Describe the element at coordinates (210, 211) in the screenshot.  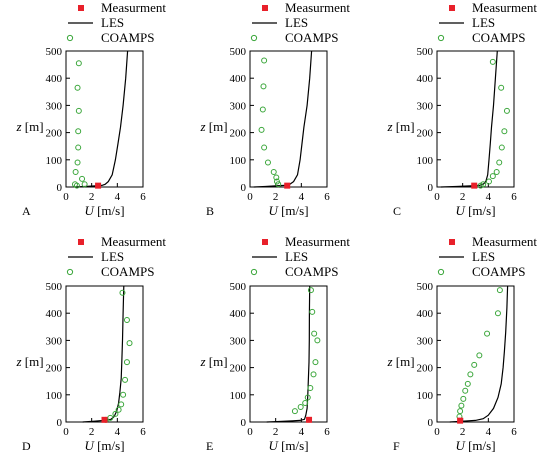
I see `panel-label: B` at that location.